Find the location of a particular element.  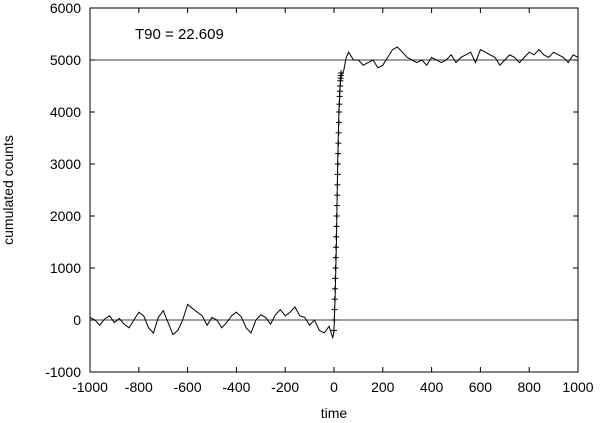

x-tick-label: 200 is located at coordinates (383, 387).